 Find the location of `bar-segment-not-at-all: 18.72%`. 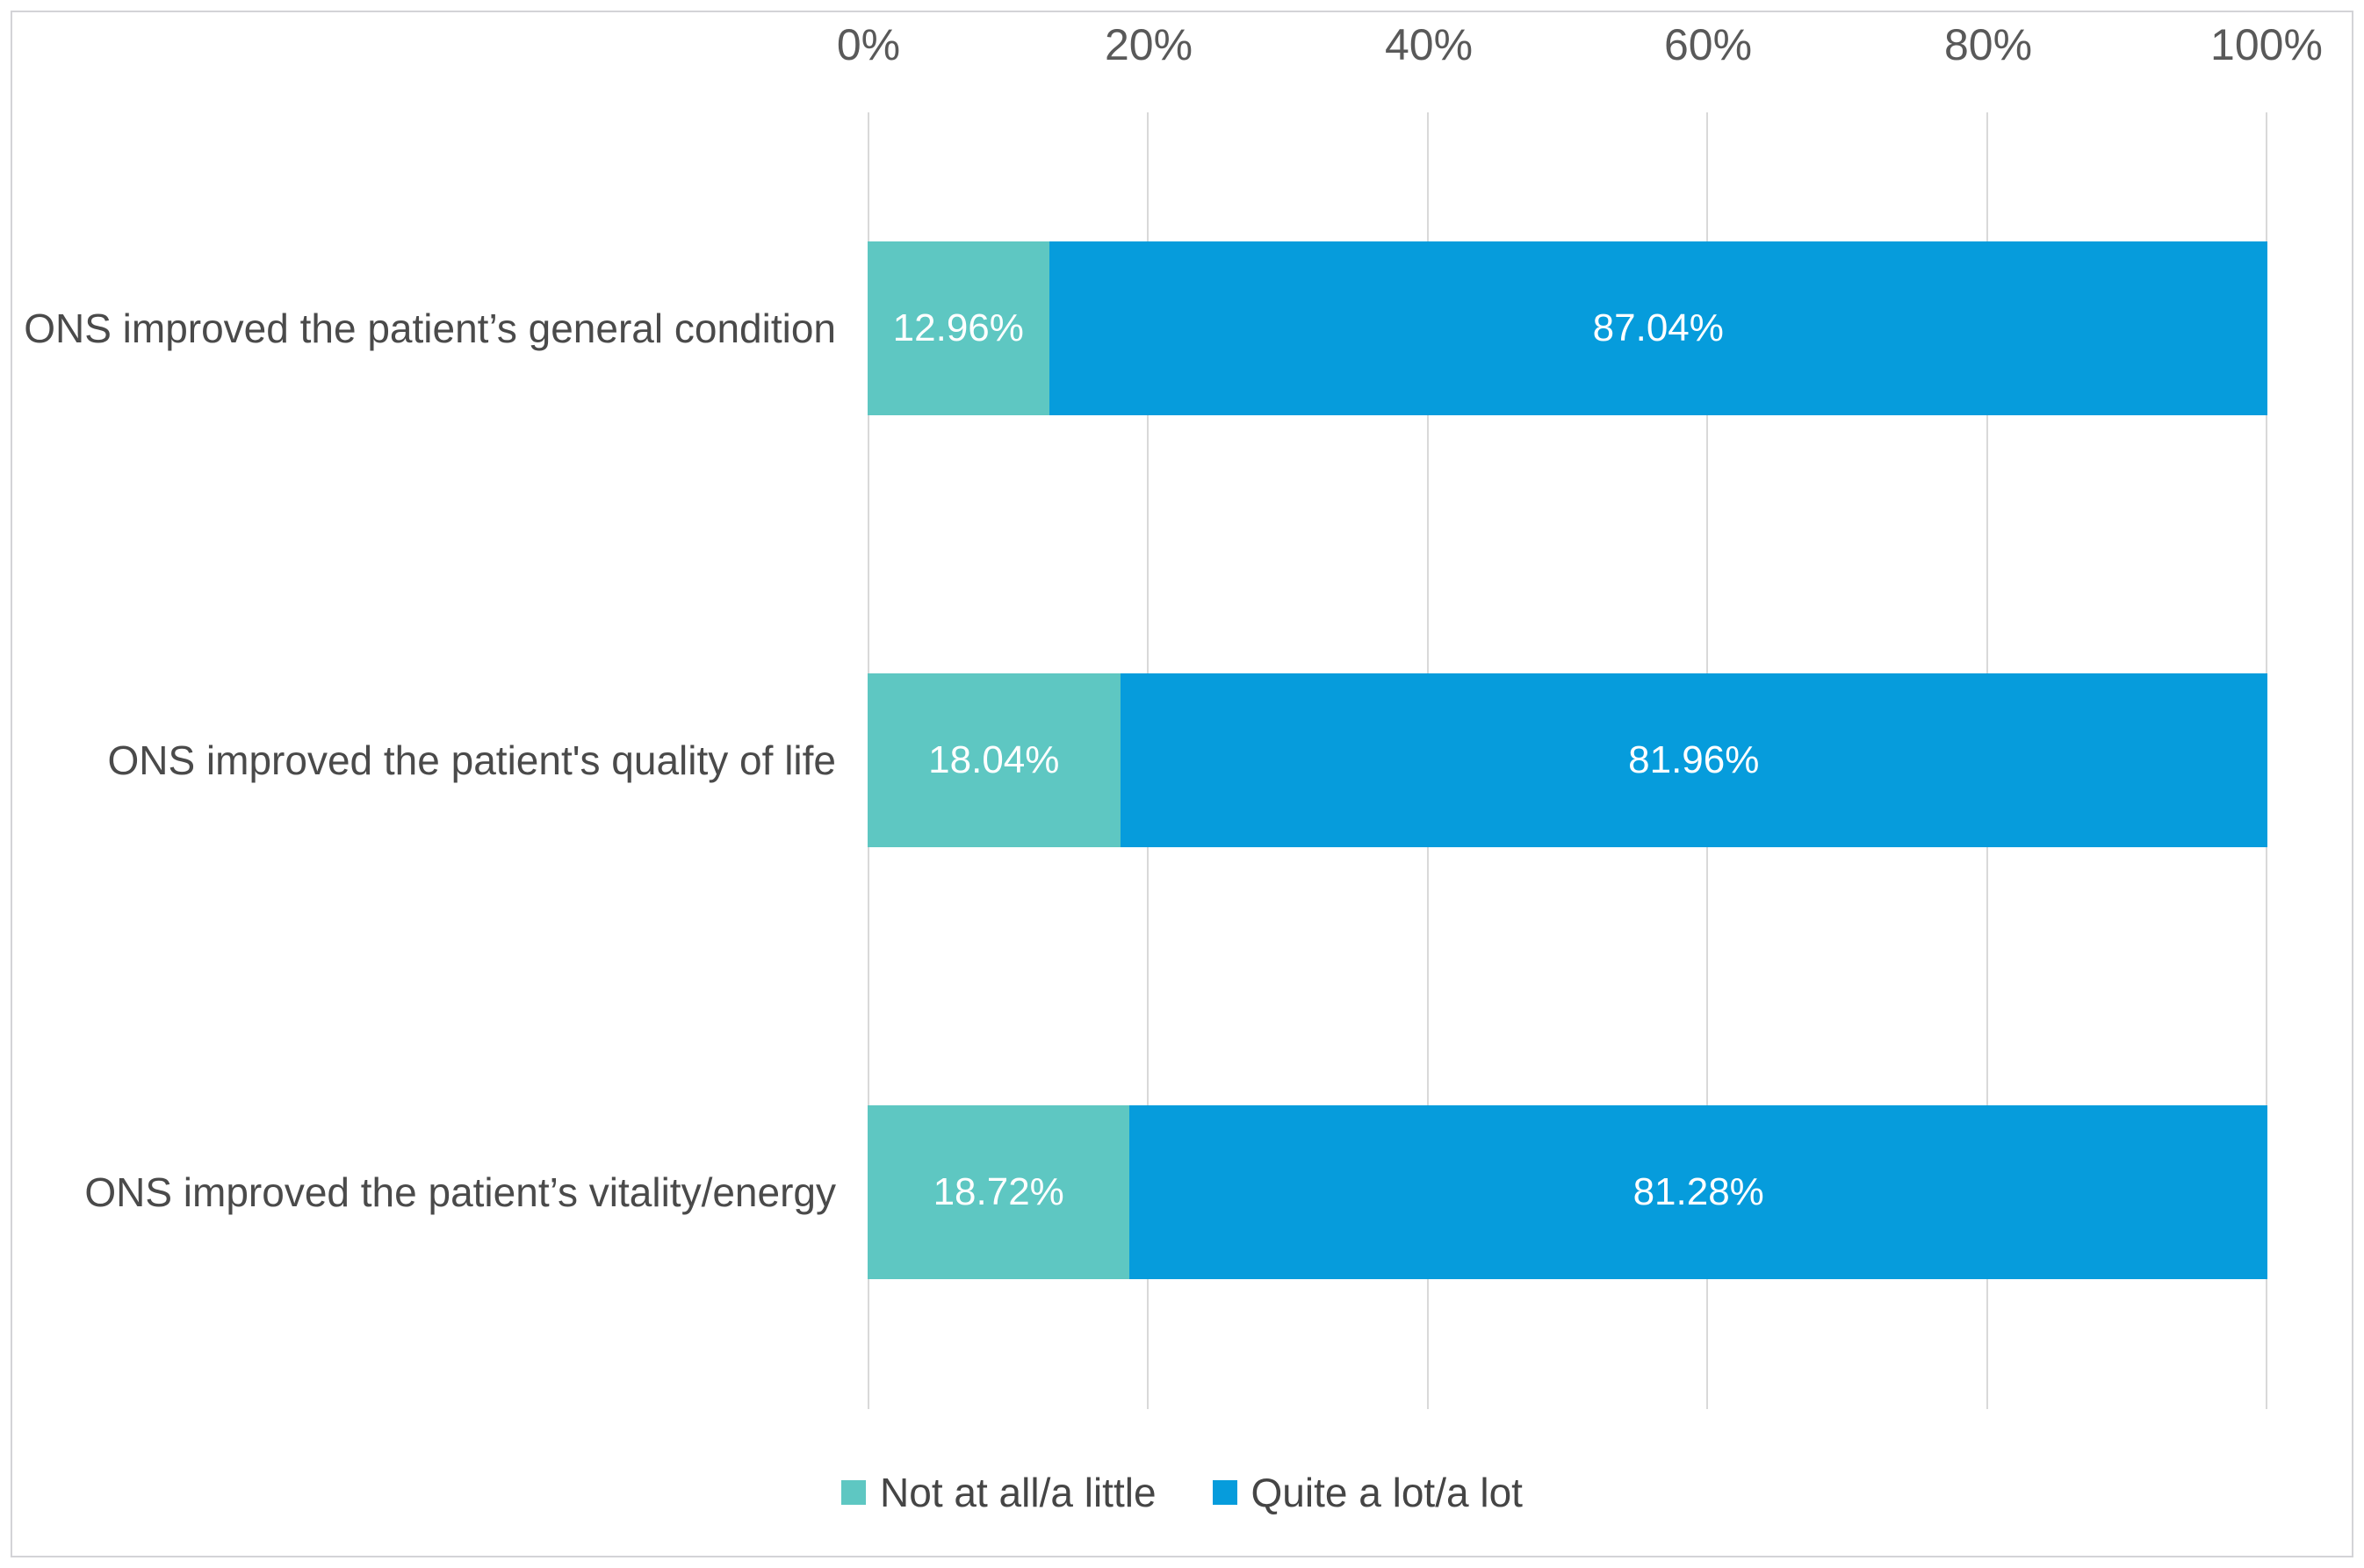

bar-segment-not-at-all: 18.72% is located at coordinates (999, 1192).